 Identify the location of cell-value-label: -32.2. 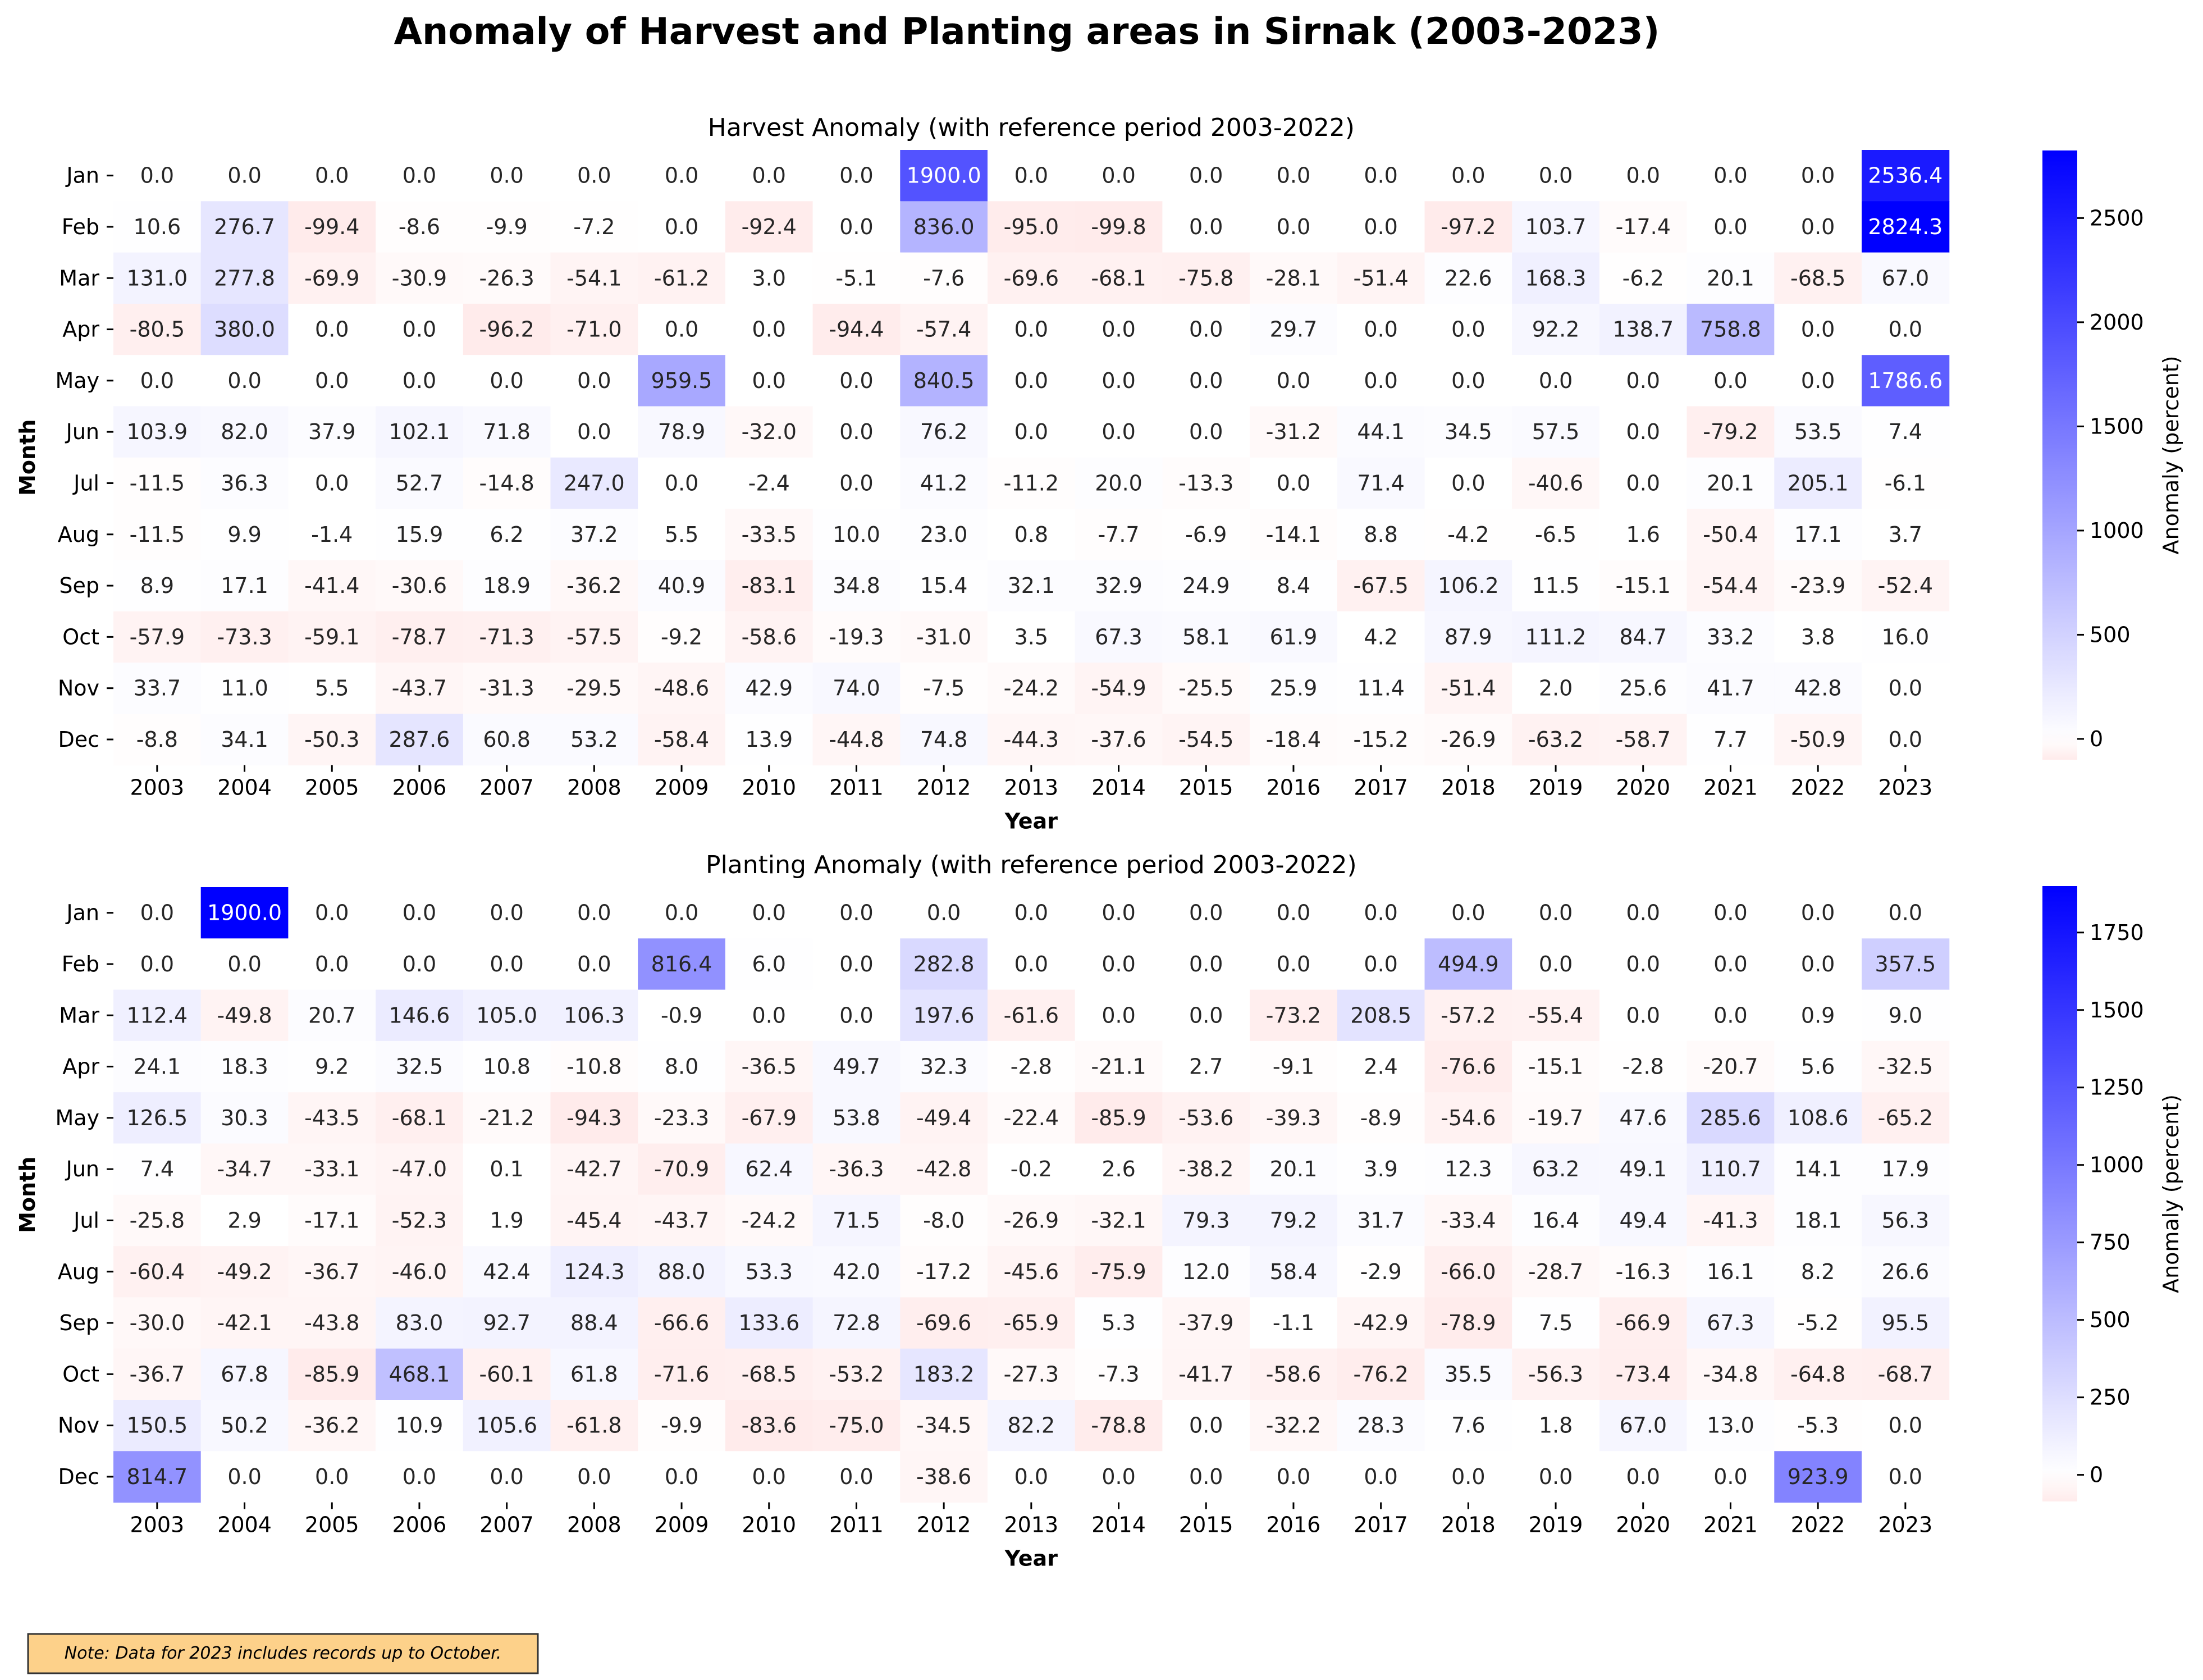
(1293, 1425).